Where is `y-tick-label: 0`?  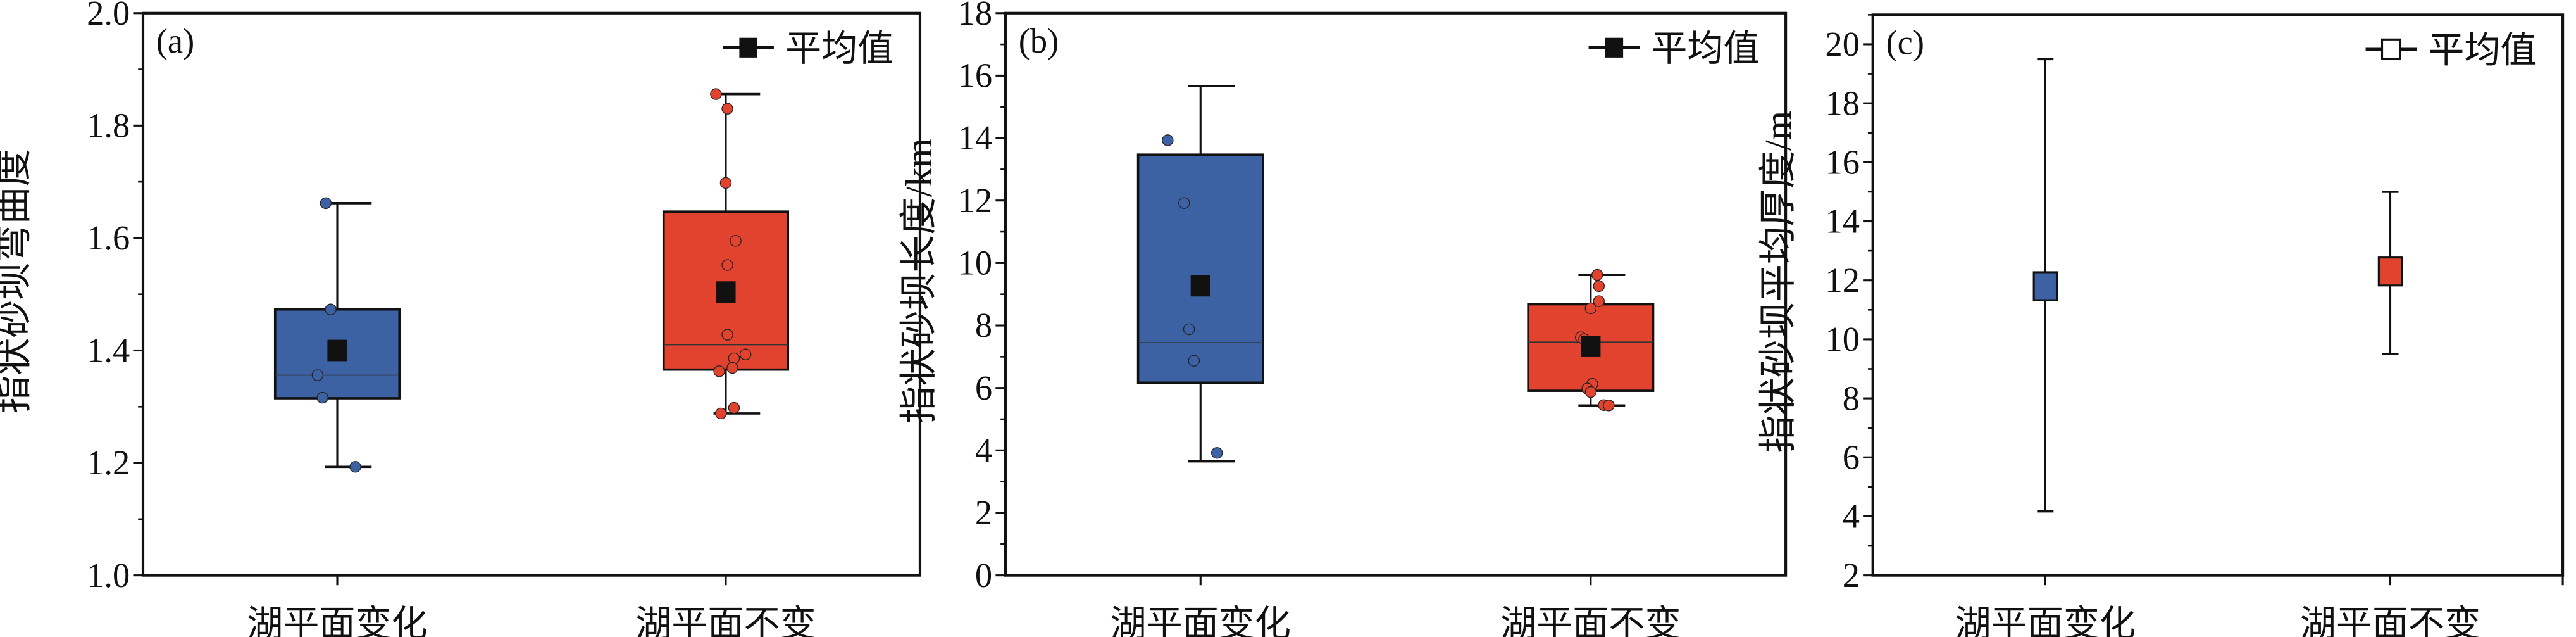
y-tick-label: 0 is located at coordinates (984, 575).